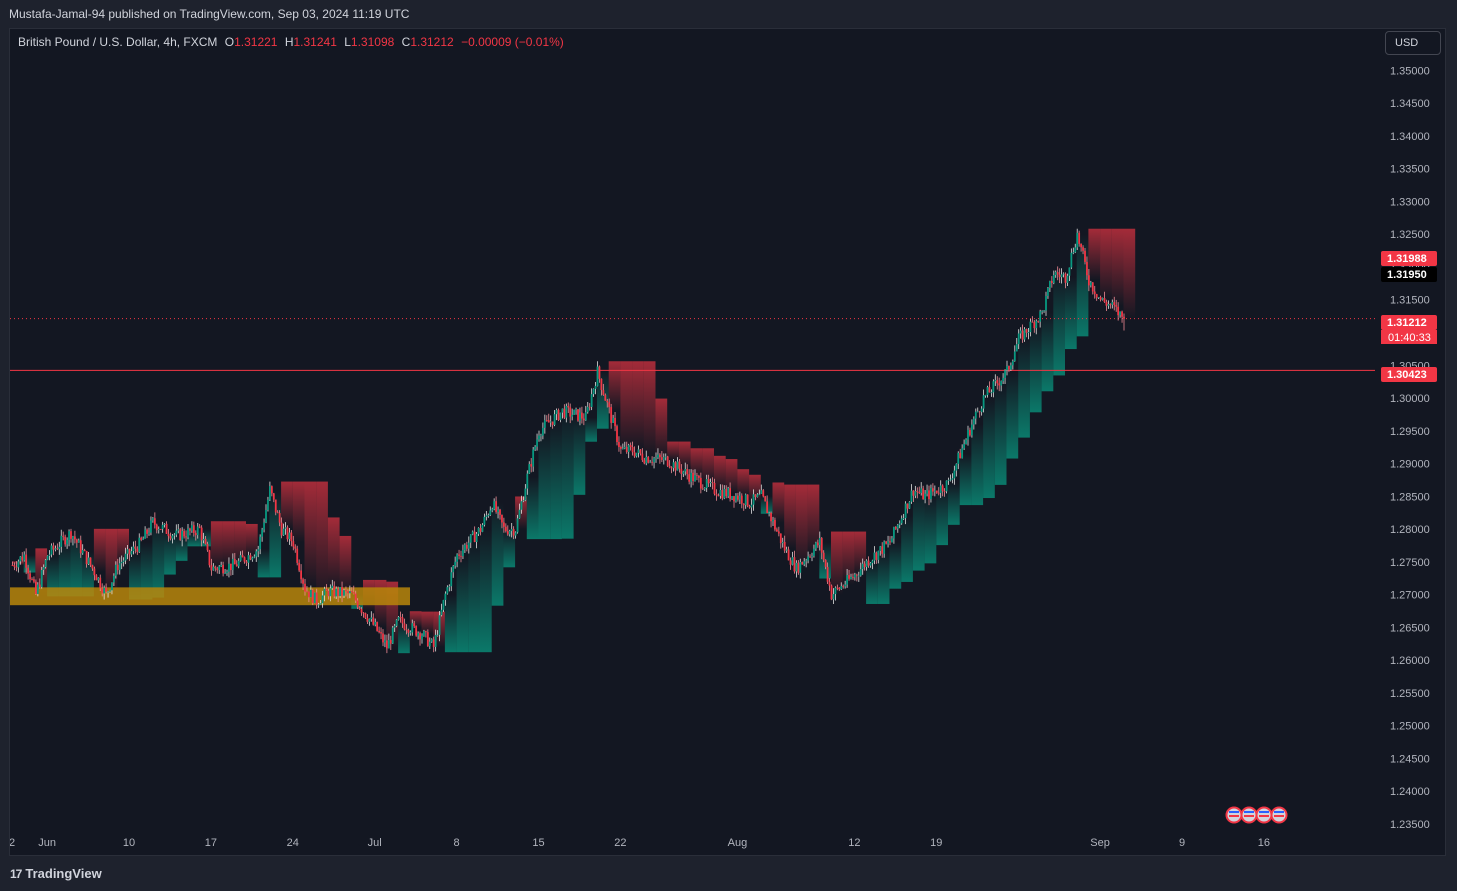  What do you see at coordinates (289, 42) in the screenshot?
I see `high-label: H` at bounding box center [289, 42].